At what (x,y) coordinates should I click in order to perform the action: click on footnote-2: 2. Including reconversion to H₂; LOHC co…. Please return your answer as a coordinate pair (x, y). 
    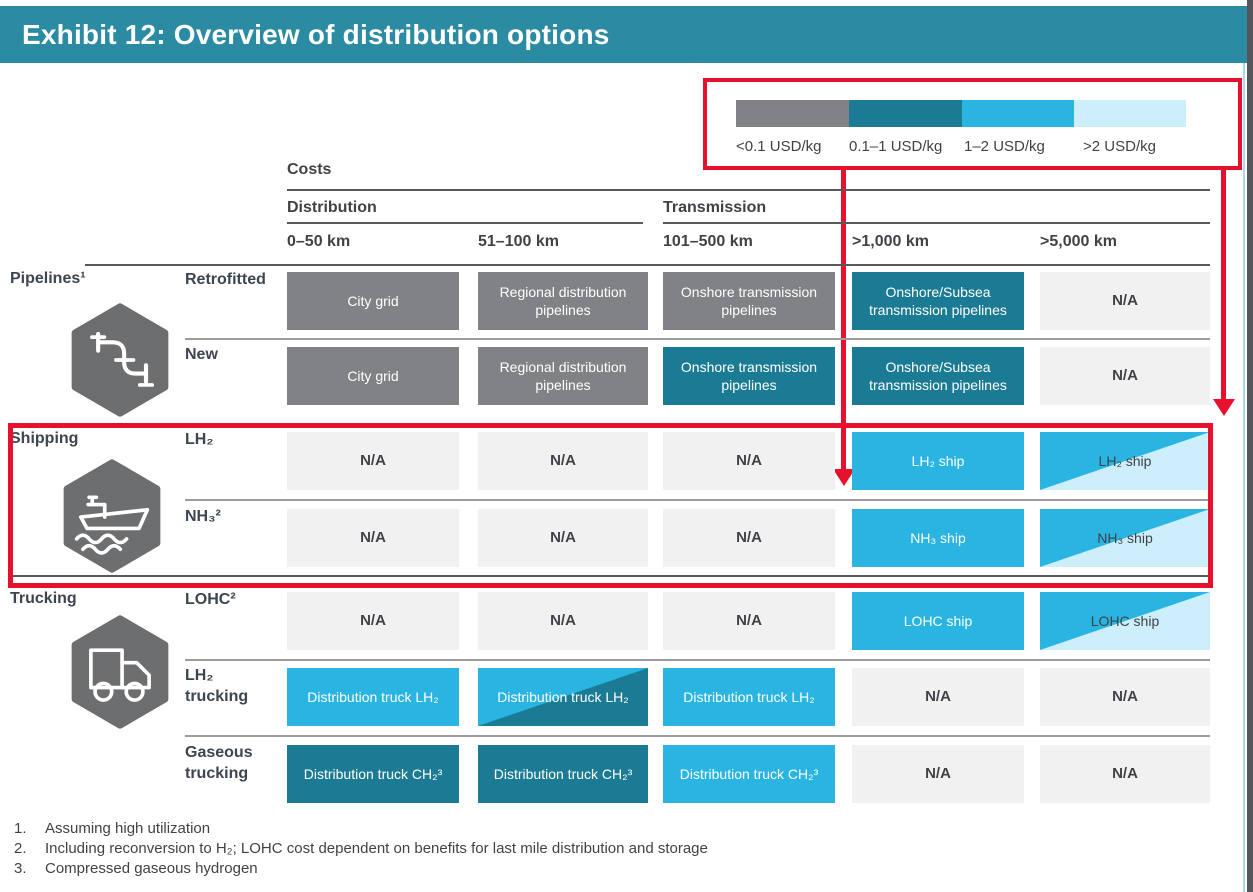
    Looking at the image, I should click on (361, 848).